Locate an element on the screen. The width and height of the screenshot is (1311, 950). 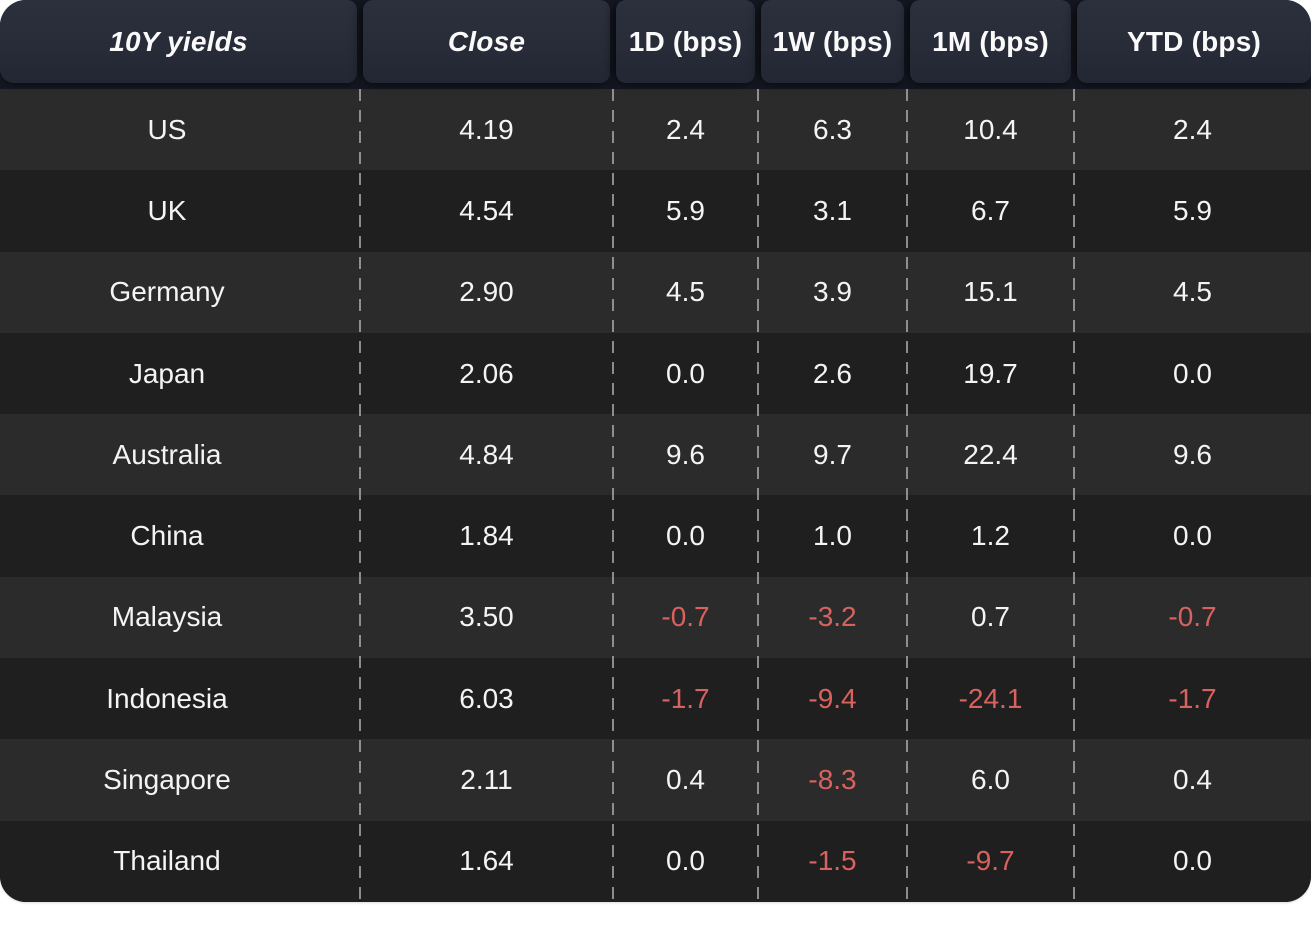
cell-1w: -9.4 is located at coordinates (832, 698).